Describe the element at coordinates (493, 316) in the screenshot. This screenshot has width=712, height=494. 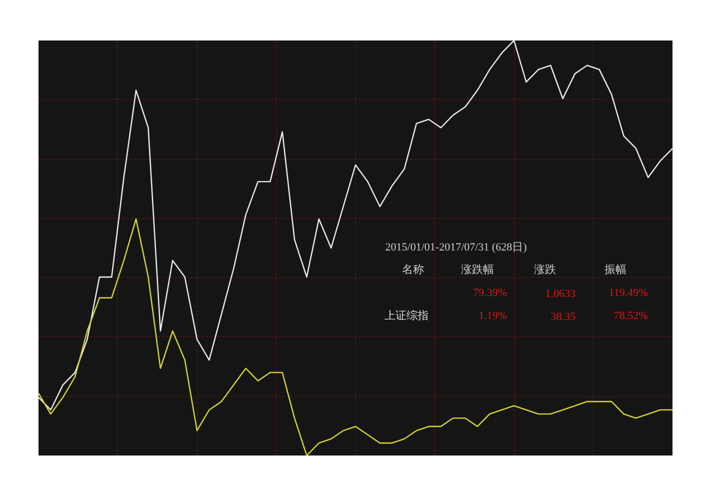
I see `annotation: 1.19%` at that location.